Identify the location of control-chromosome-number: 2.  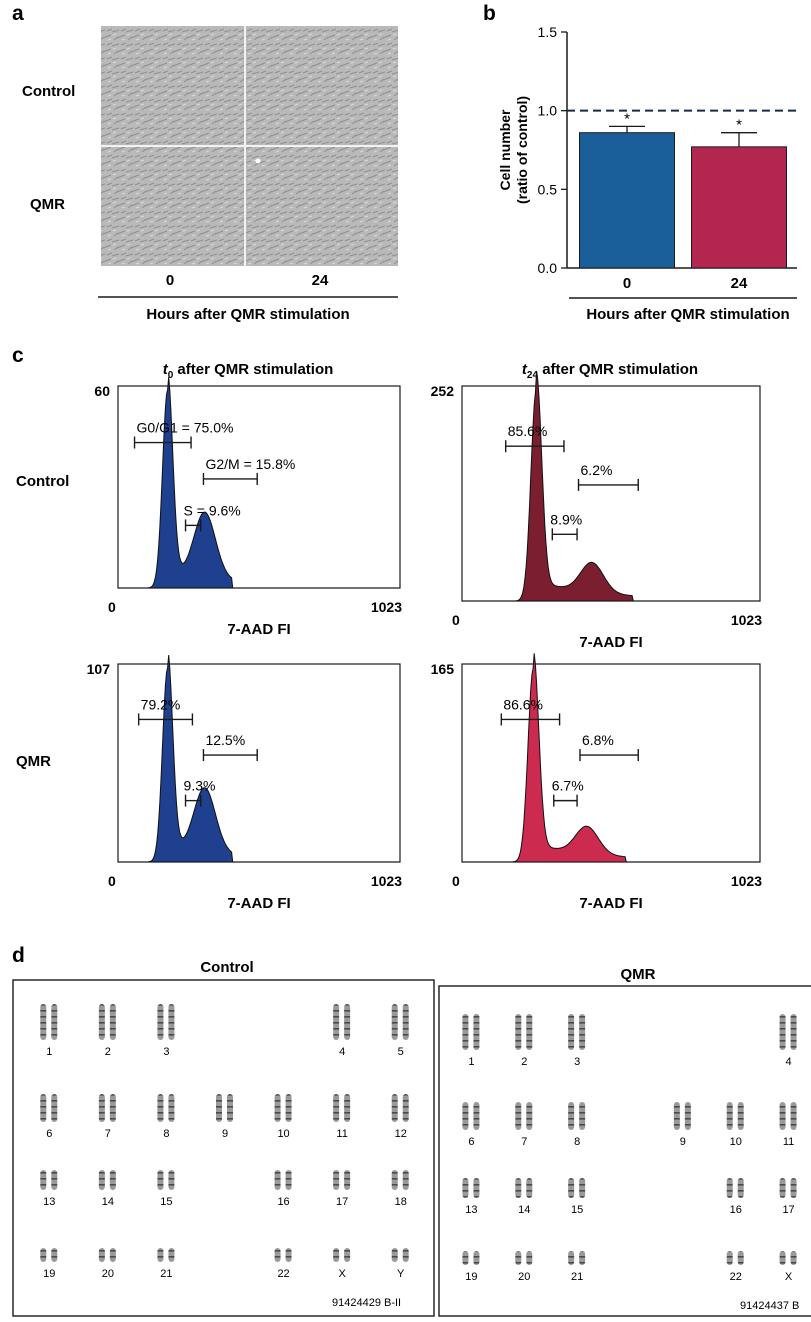
(108, 1052).